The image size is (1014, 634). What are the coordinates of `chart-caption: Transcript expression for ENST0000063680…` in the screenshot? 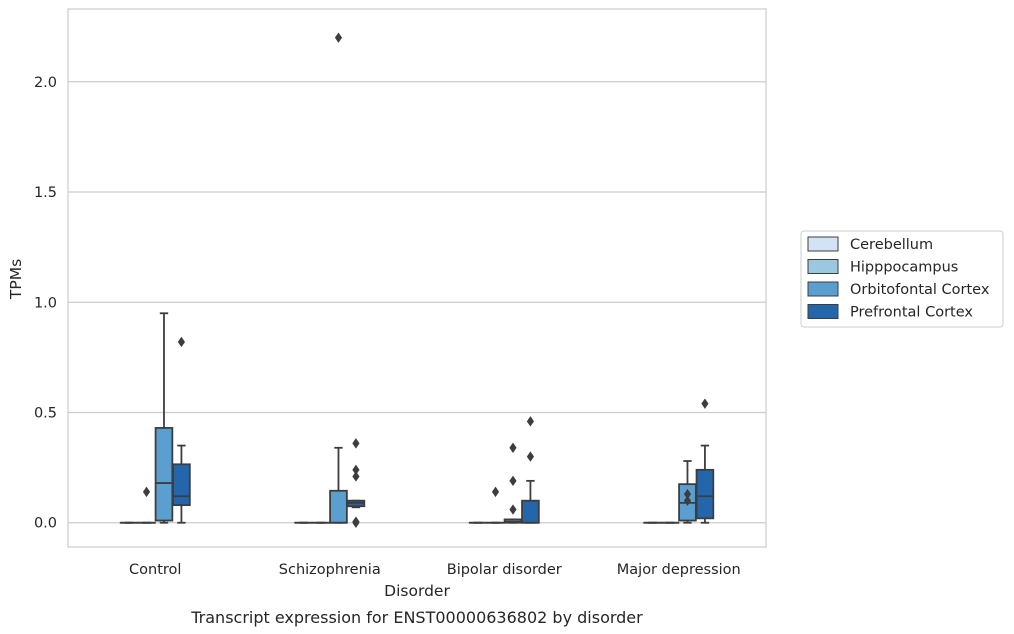 It's located at (416, 617).